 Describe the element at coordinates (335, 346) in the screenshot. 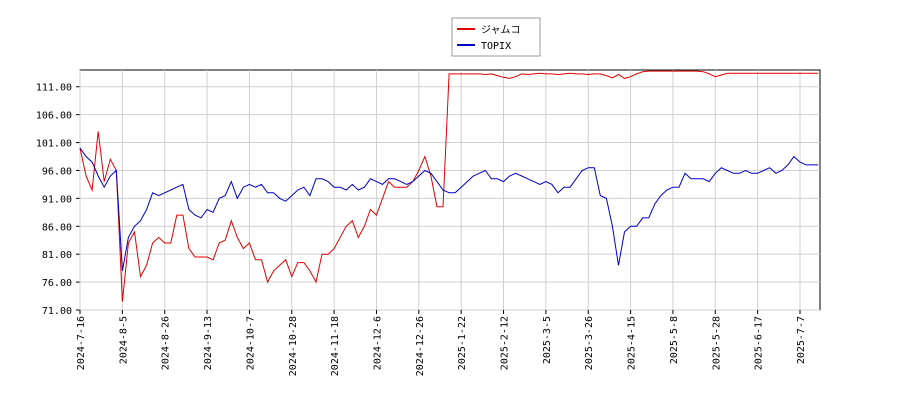

I see `x-tick-label: 2024-11-18` at that location.